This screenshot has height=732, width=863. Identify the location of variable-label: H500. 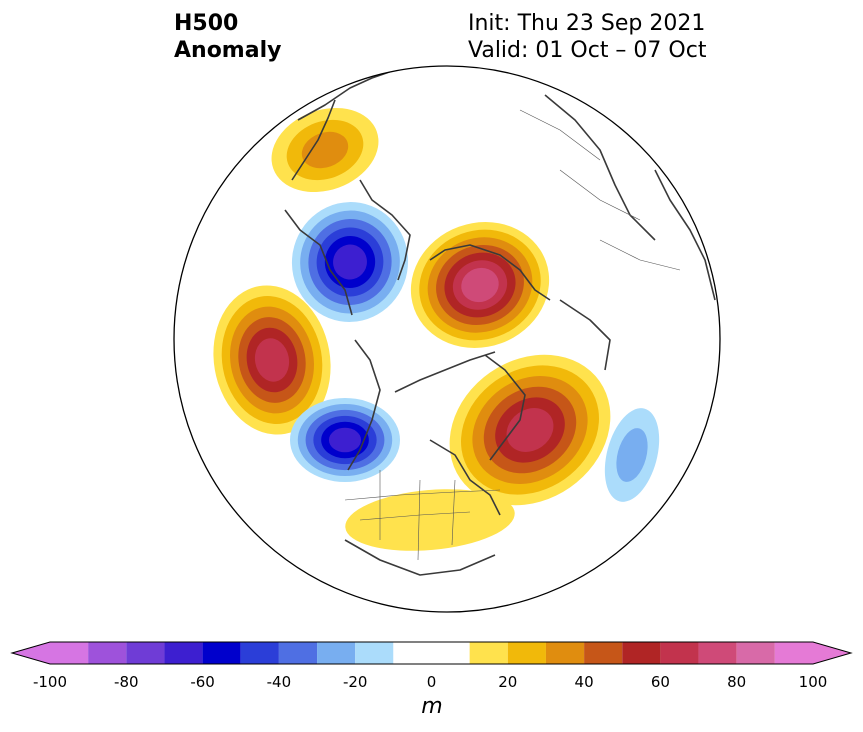
(206, 23).